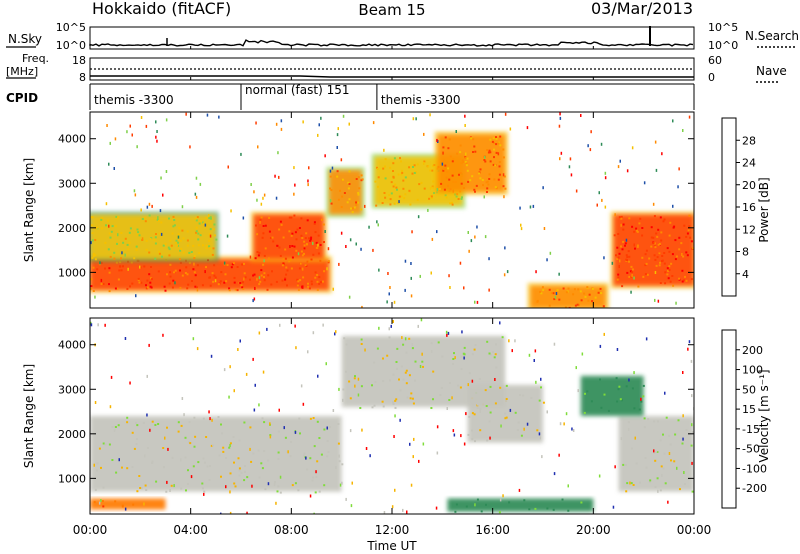 The width and height of the screenshot is (800, 554). Describe the element at coordinates (79, 60) in the screenshot. I see `freq-tick-top: 18` at that location.